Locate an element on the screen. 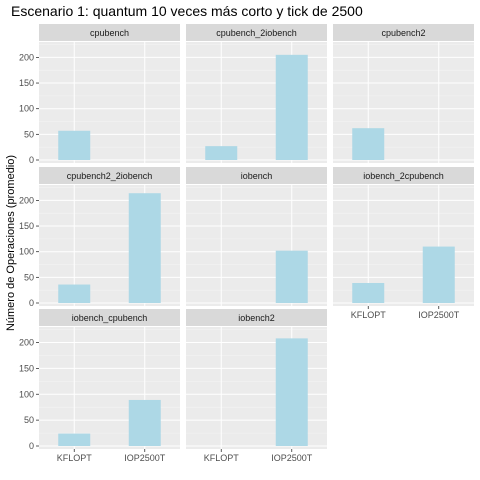  facet-strip-label: cpubench2_2iobench is located at coordinates (110, 176).